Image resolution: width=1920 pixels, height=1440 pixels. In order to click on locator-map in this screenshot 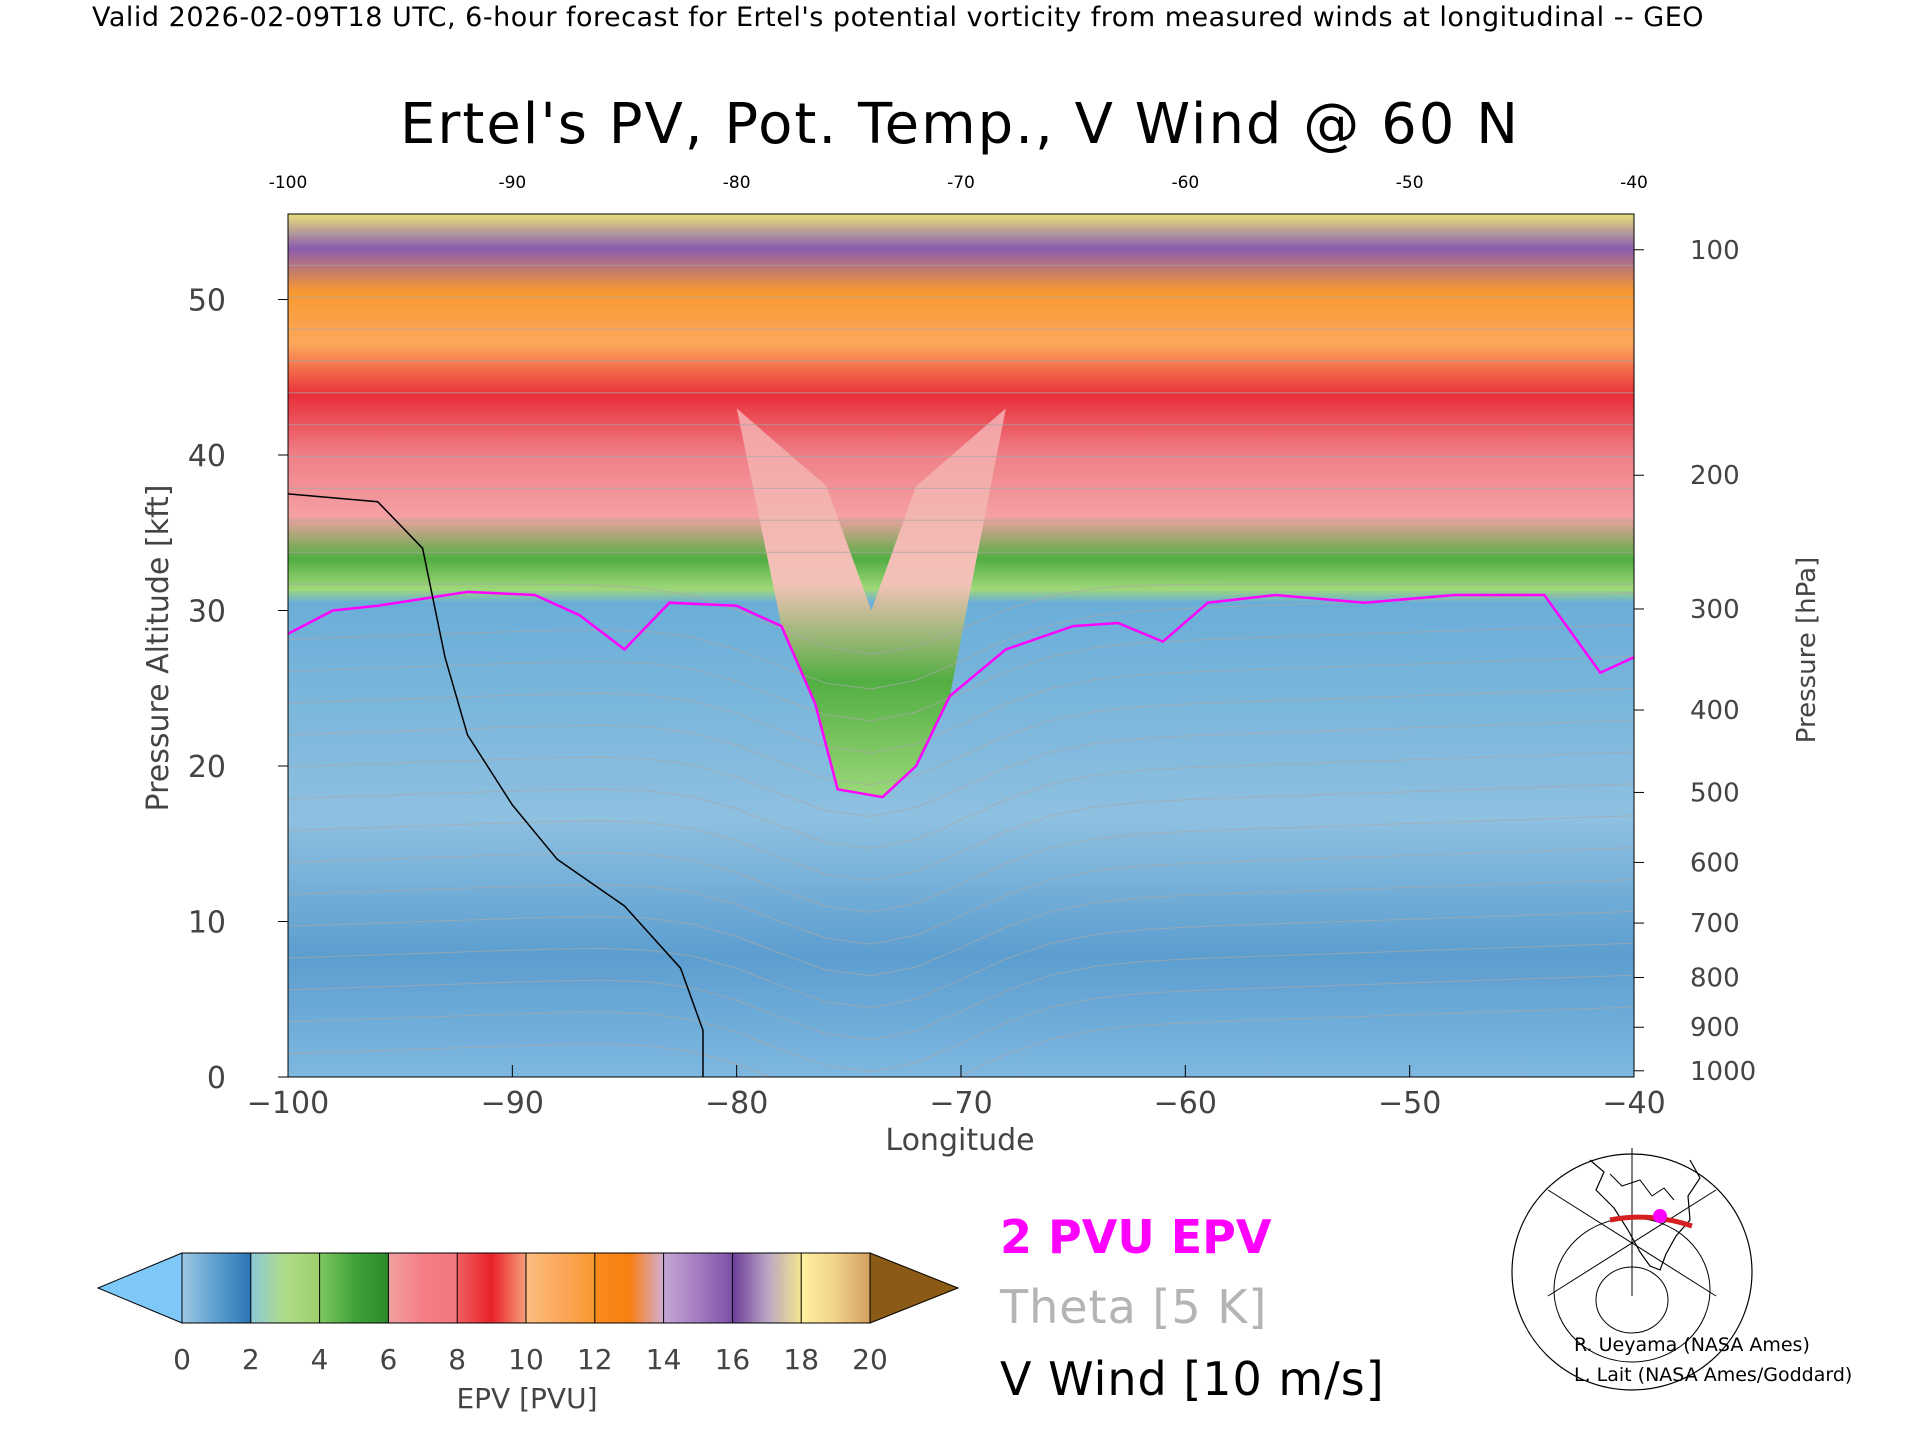, I will do `click(1632, 1269)`.